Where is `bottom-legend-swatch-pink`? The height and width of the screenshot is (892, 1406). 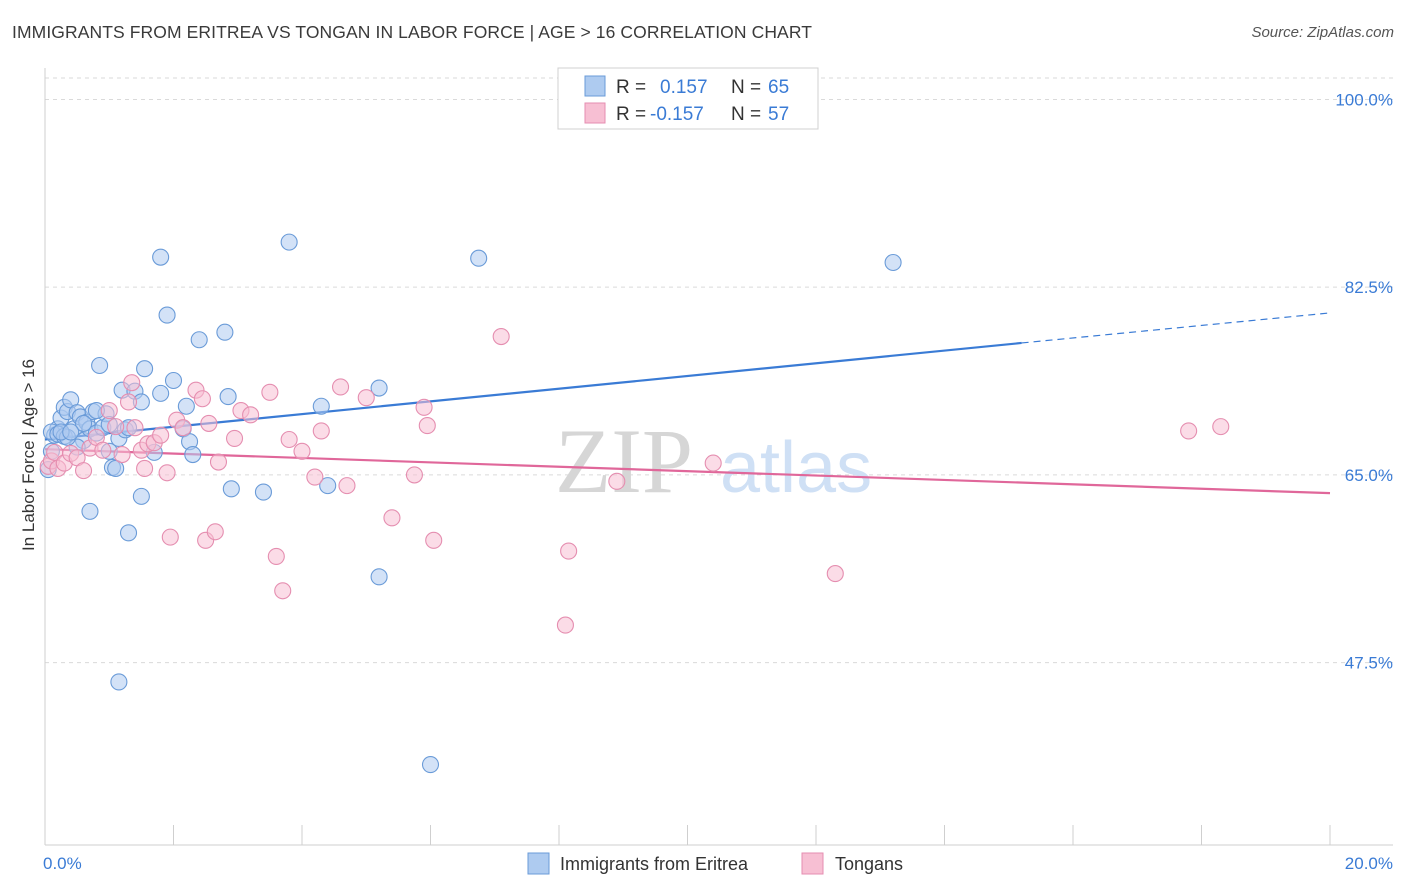
bottom-legend-swatch-pink is located at coordinates (812, 863).